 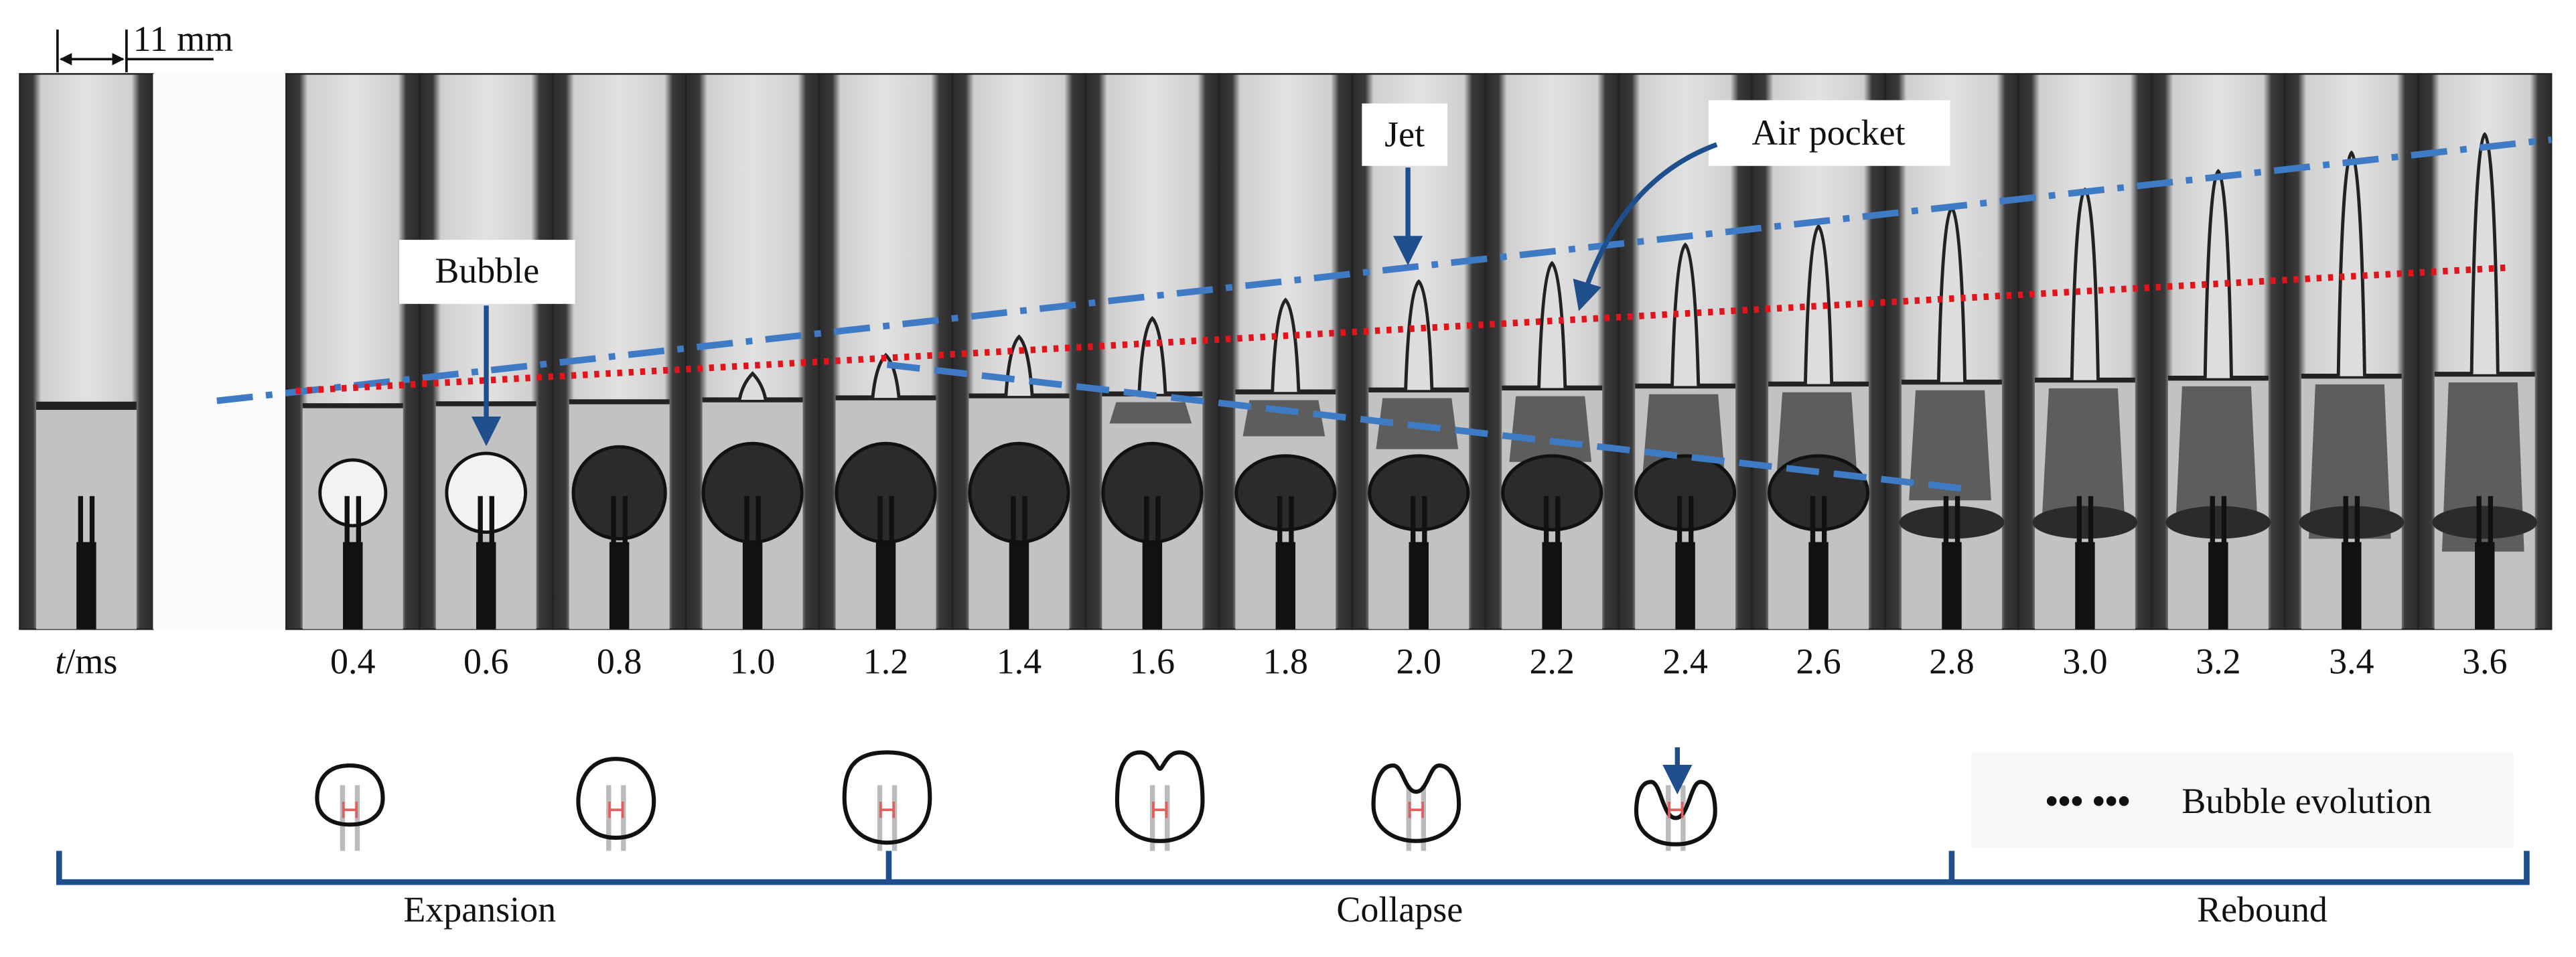 I want to click on bubble-label: Bubble, so click(x=487, y=270).